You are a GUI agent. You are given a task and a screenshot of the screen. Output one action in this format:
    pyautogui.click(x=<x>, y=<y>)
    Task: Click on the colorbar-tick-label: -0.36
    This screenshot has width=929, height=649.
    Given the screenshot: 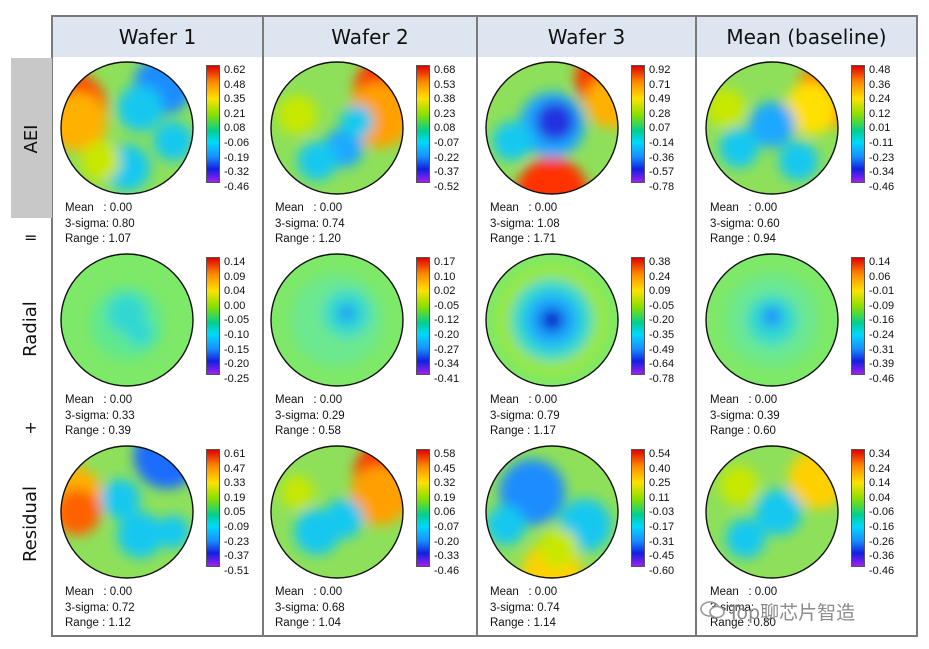 What is the action you would take?
    pyautogui.click(x=662, y=157)
    